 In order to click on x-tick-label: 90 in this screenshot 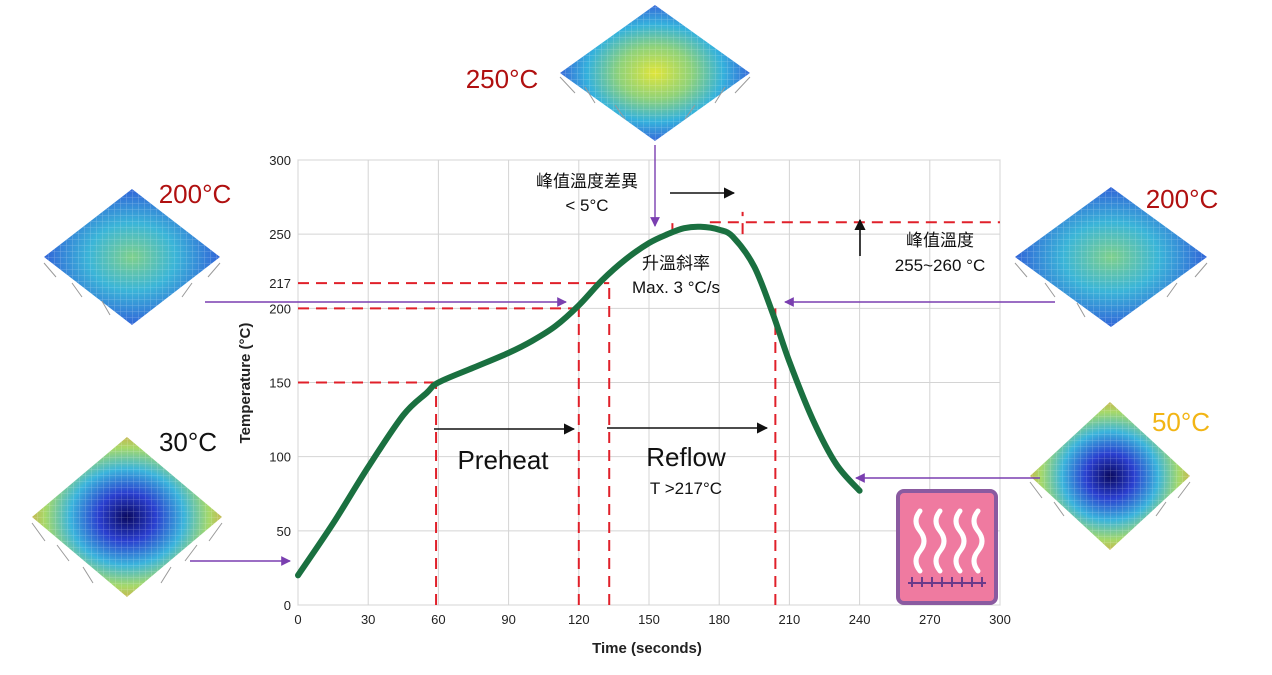, I will do `click(508, 619)`.